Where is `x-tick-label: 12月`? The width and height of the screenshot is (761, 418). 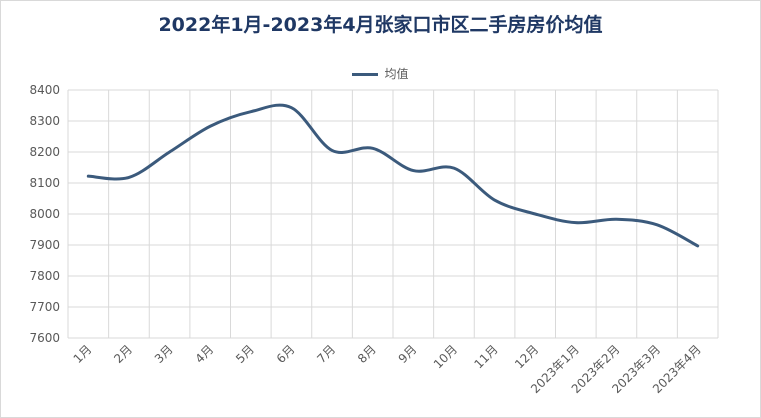 x-tick-label: 12月 is located at coordinates (526, 356).